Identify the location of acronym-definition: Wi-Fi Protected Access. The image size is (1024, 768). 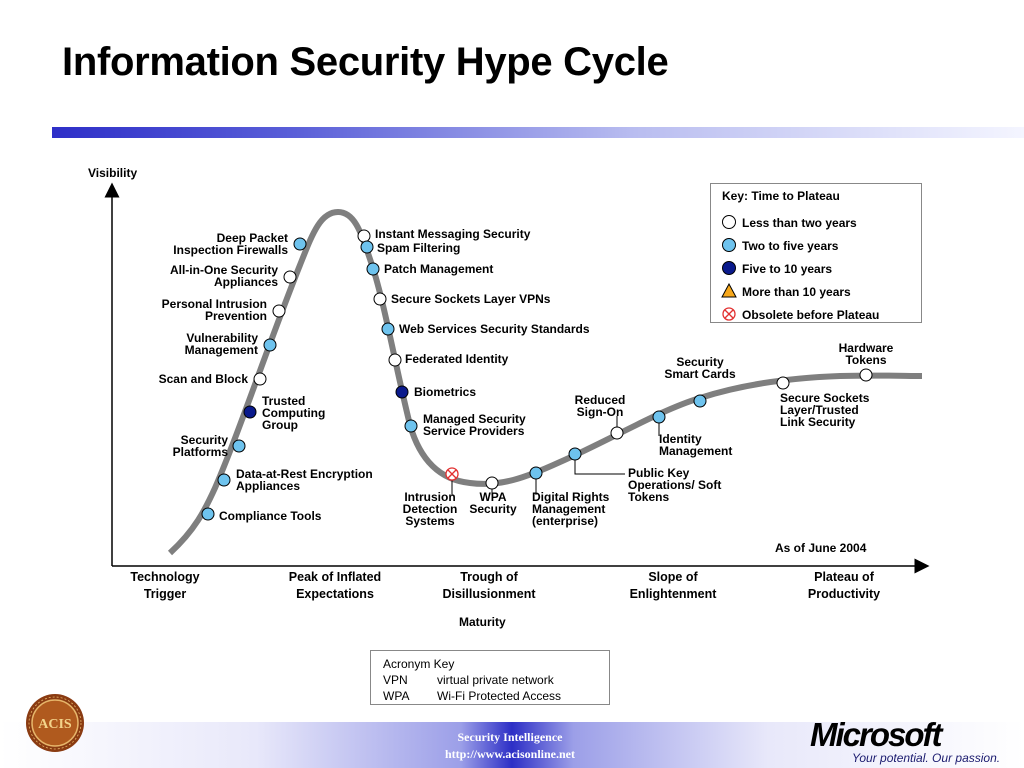
(499, 696).